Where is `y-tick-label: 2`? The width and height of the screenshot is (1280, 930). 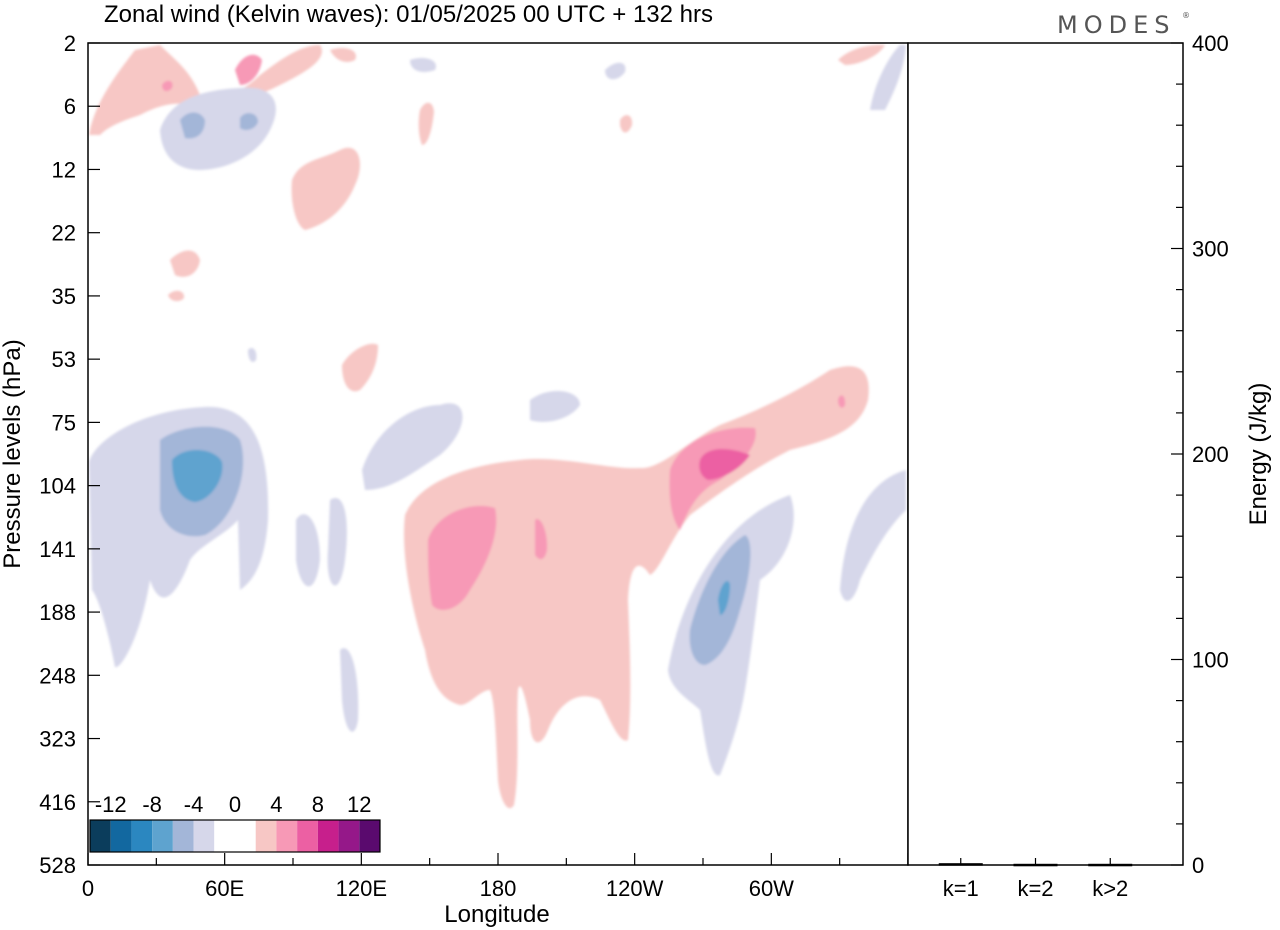 y-tick-label: 2 is located at coordinates (70, 43).